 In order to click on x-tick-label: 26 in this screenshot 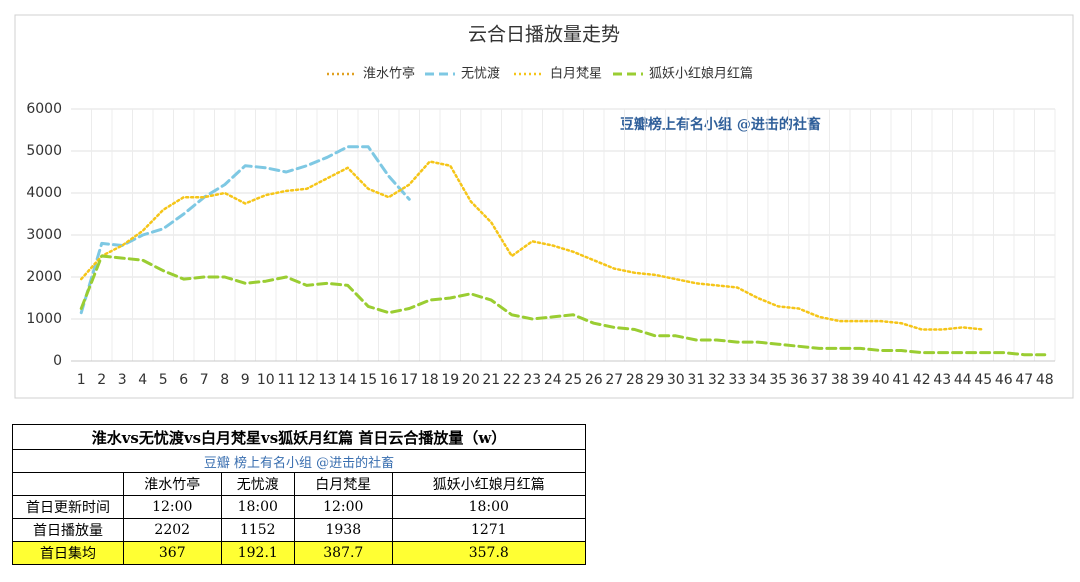, I will do `click(594, 380)`.